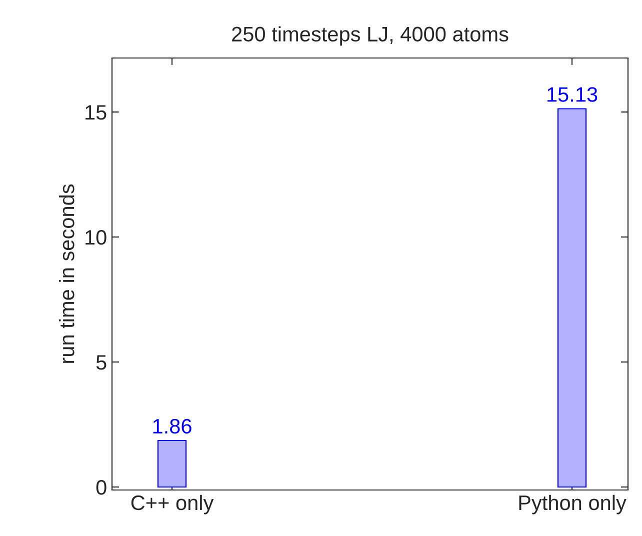 The width and height of the screenshot is (642, 536). What do you see at coordinates (96, 112) in the screenshot?
I see `y-tick-label: 15` at bounding box center [96, 112].